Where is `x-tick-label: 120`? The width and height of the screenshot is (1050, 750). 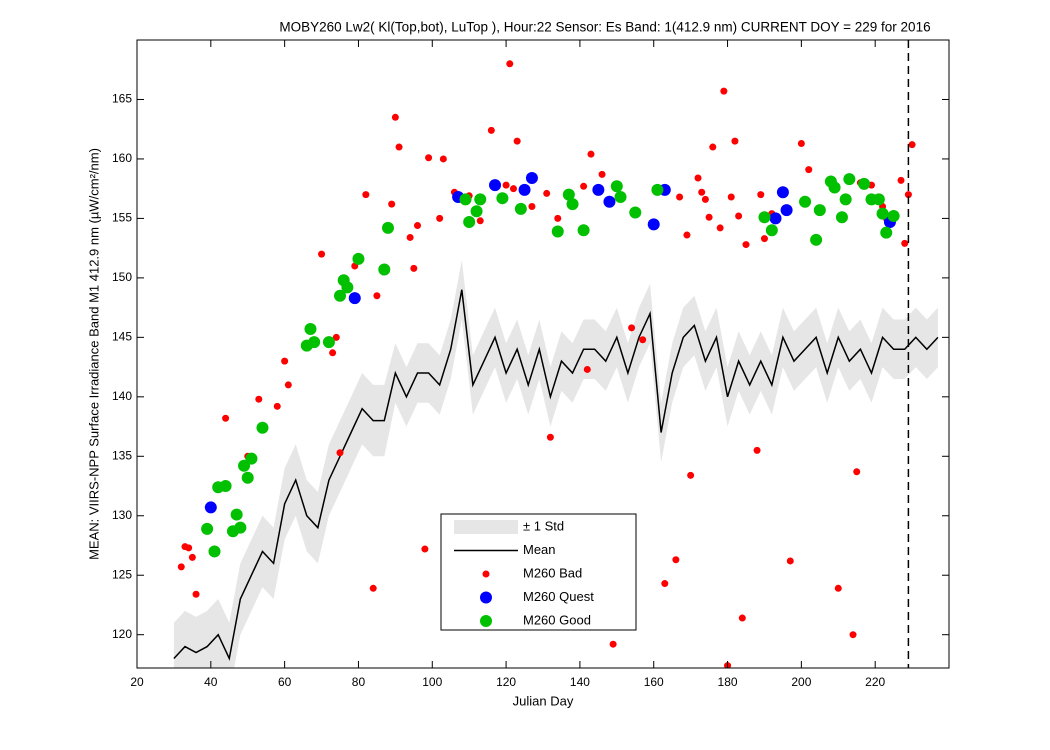
x-tick-label: 120 is located at coordinates (506, 682).